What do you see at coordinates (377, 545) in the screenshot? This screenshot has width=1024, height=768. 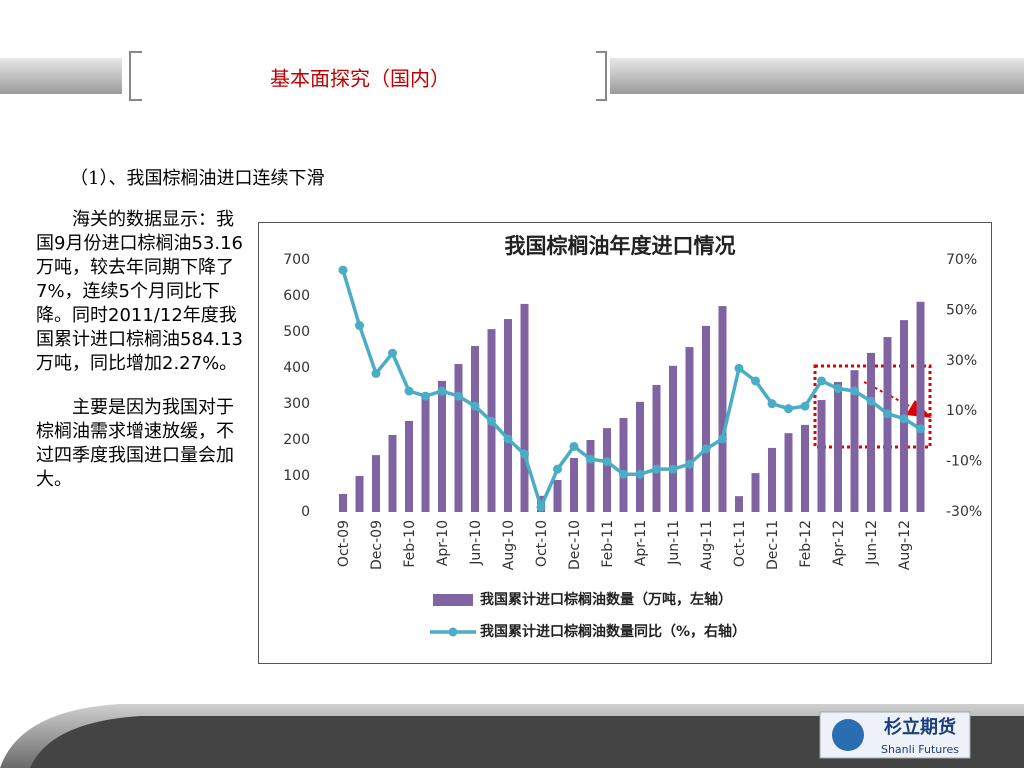 I see `x-tick-label: Dec-09` at bounding box center [377, 545].